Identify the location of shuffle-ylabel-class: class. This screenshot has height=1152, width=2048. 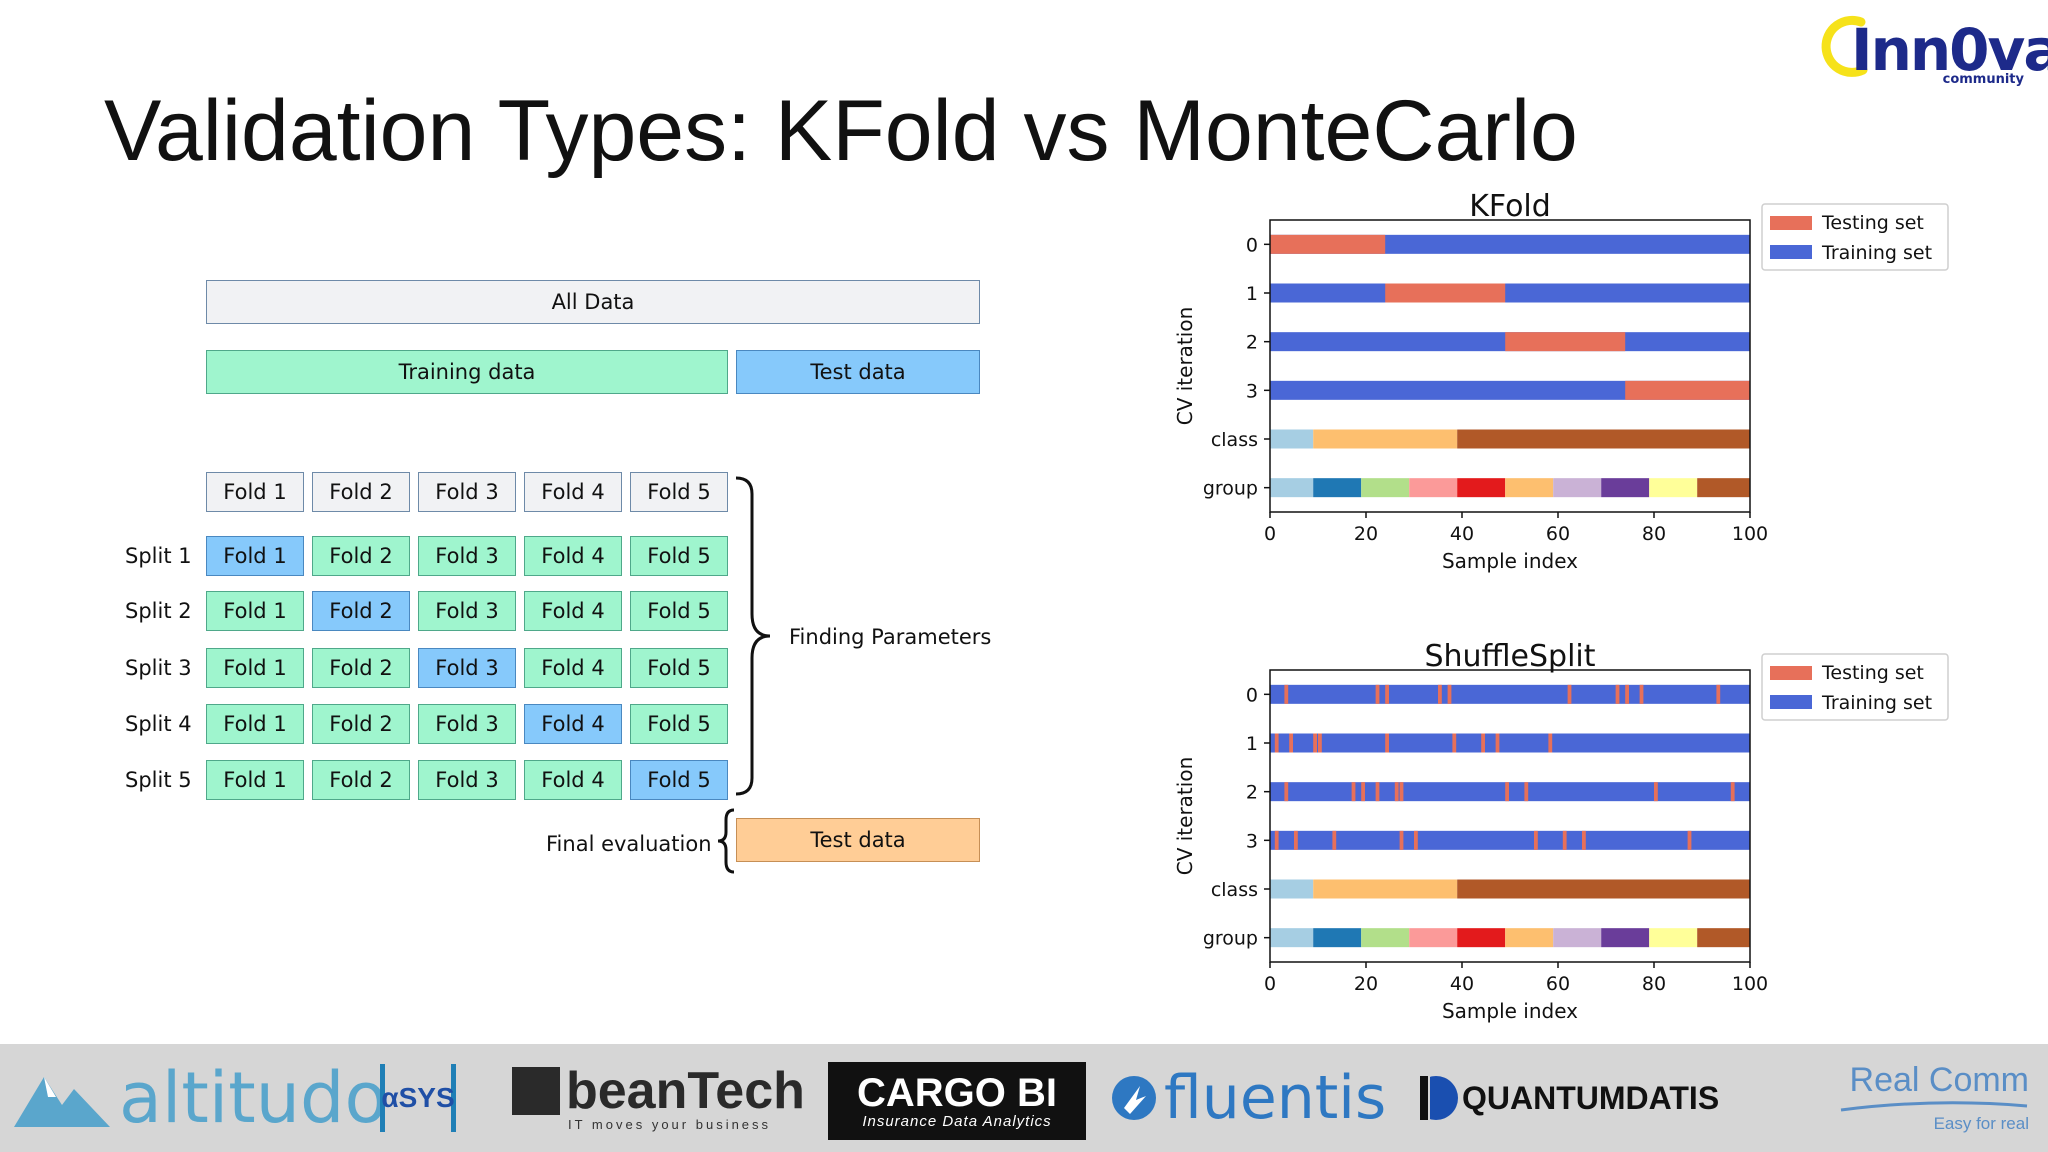
(1234, 890).